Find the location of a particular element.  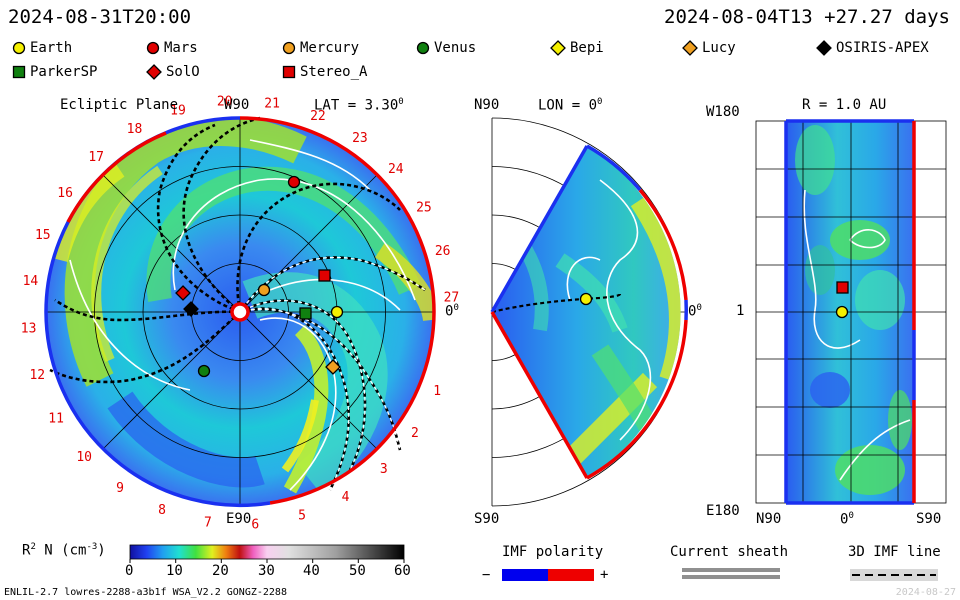

parkersp-marker-icon is located at coordinates (19, 72).